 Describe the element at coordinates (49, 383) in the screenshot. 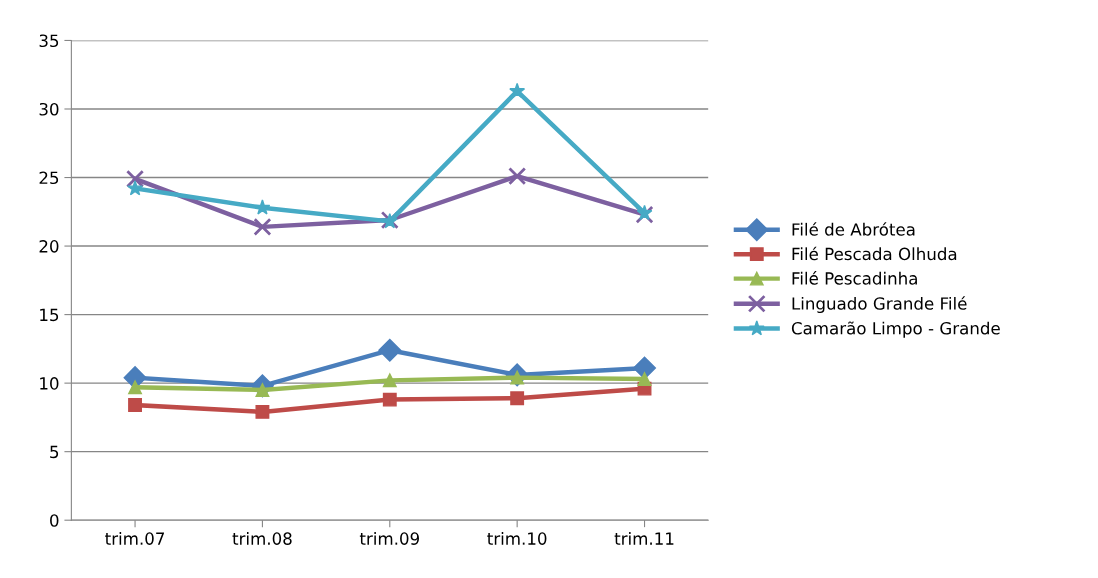

I see `y-tick-label: 10` at that location.